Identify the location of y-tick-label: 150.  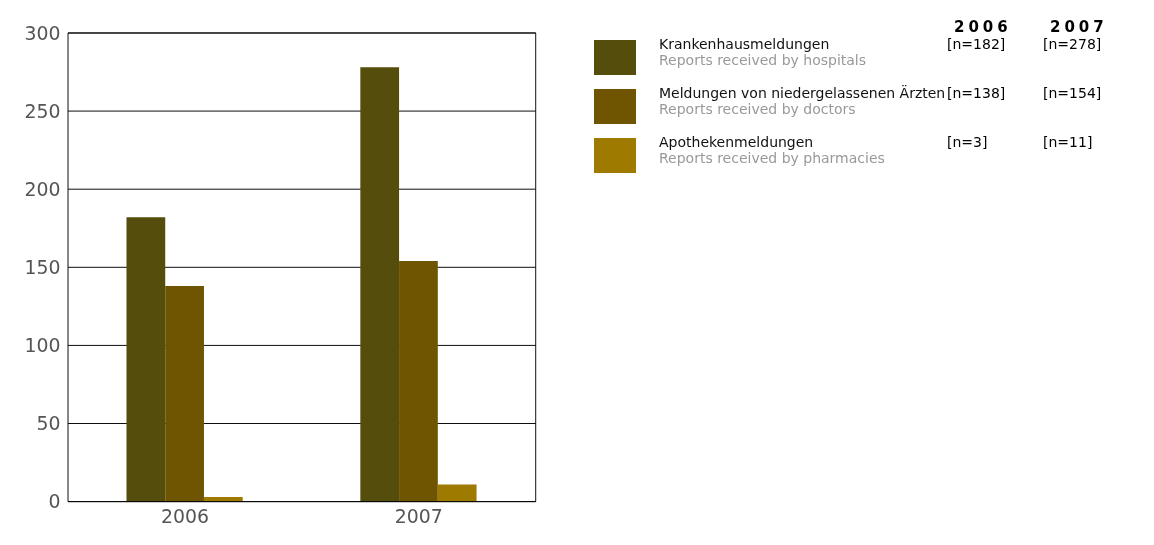
(42, 267).